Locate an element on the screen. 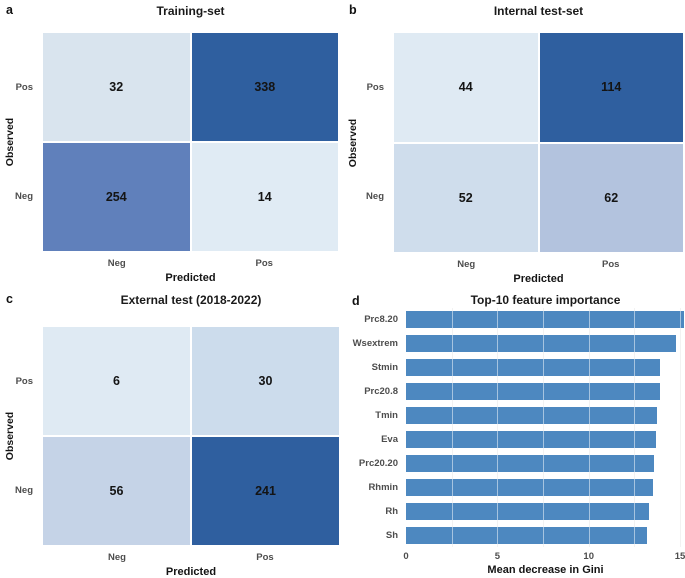 The width and height of the screenshot is (685, 578). panel-c-label: c is located at coordinates (9, 299).